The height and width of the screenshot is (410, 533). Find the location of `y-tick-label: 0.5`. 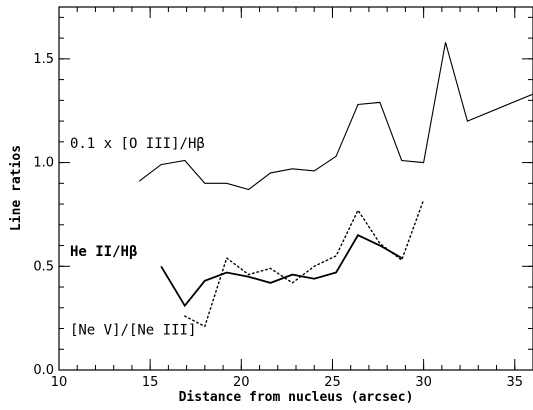

y-tick-label: 0.5 is located at coordinates (43, 266).